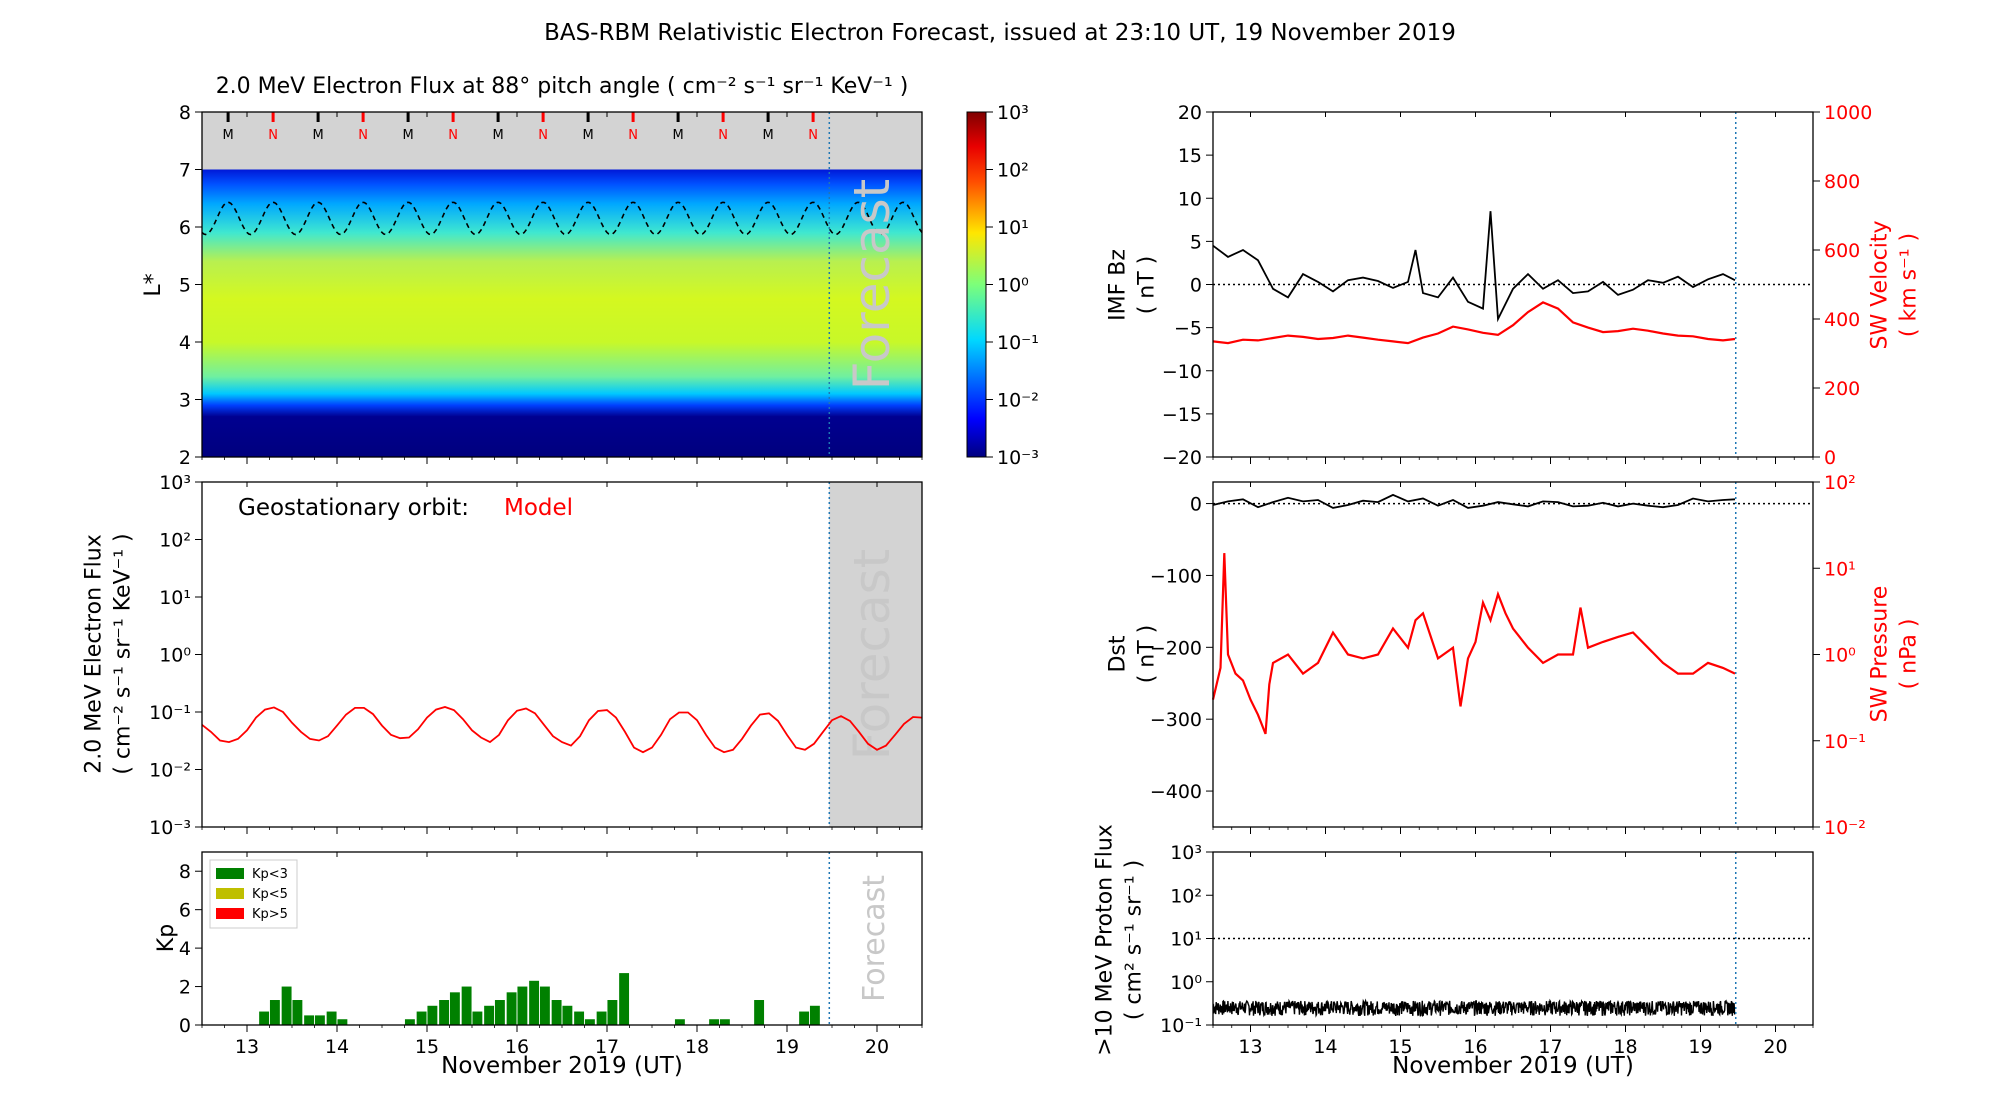 The image size is (2000, 1100). What do you see at coordinates (1474, 1008) in the screenshot?
I see `proton-flux-line` at bounding box center [1474, 1008].